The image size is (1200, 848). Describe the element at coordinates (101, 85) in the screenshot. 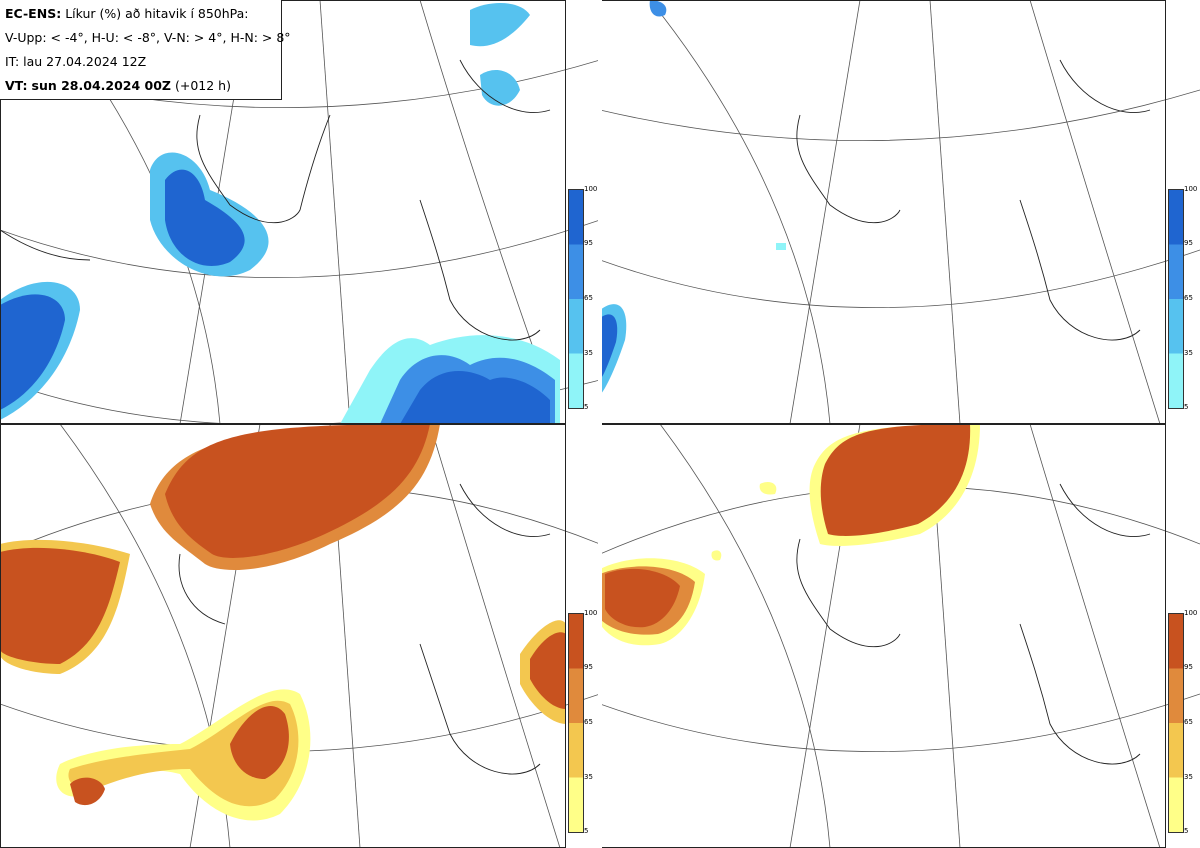

I see `valid-time: sun 28.04.2024 00Z` at that location.